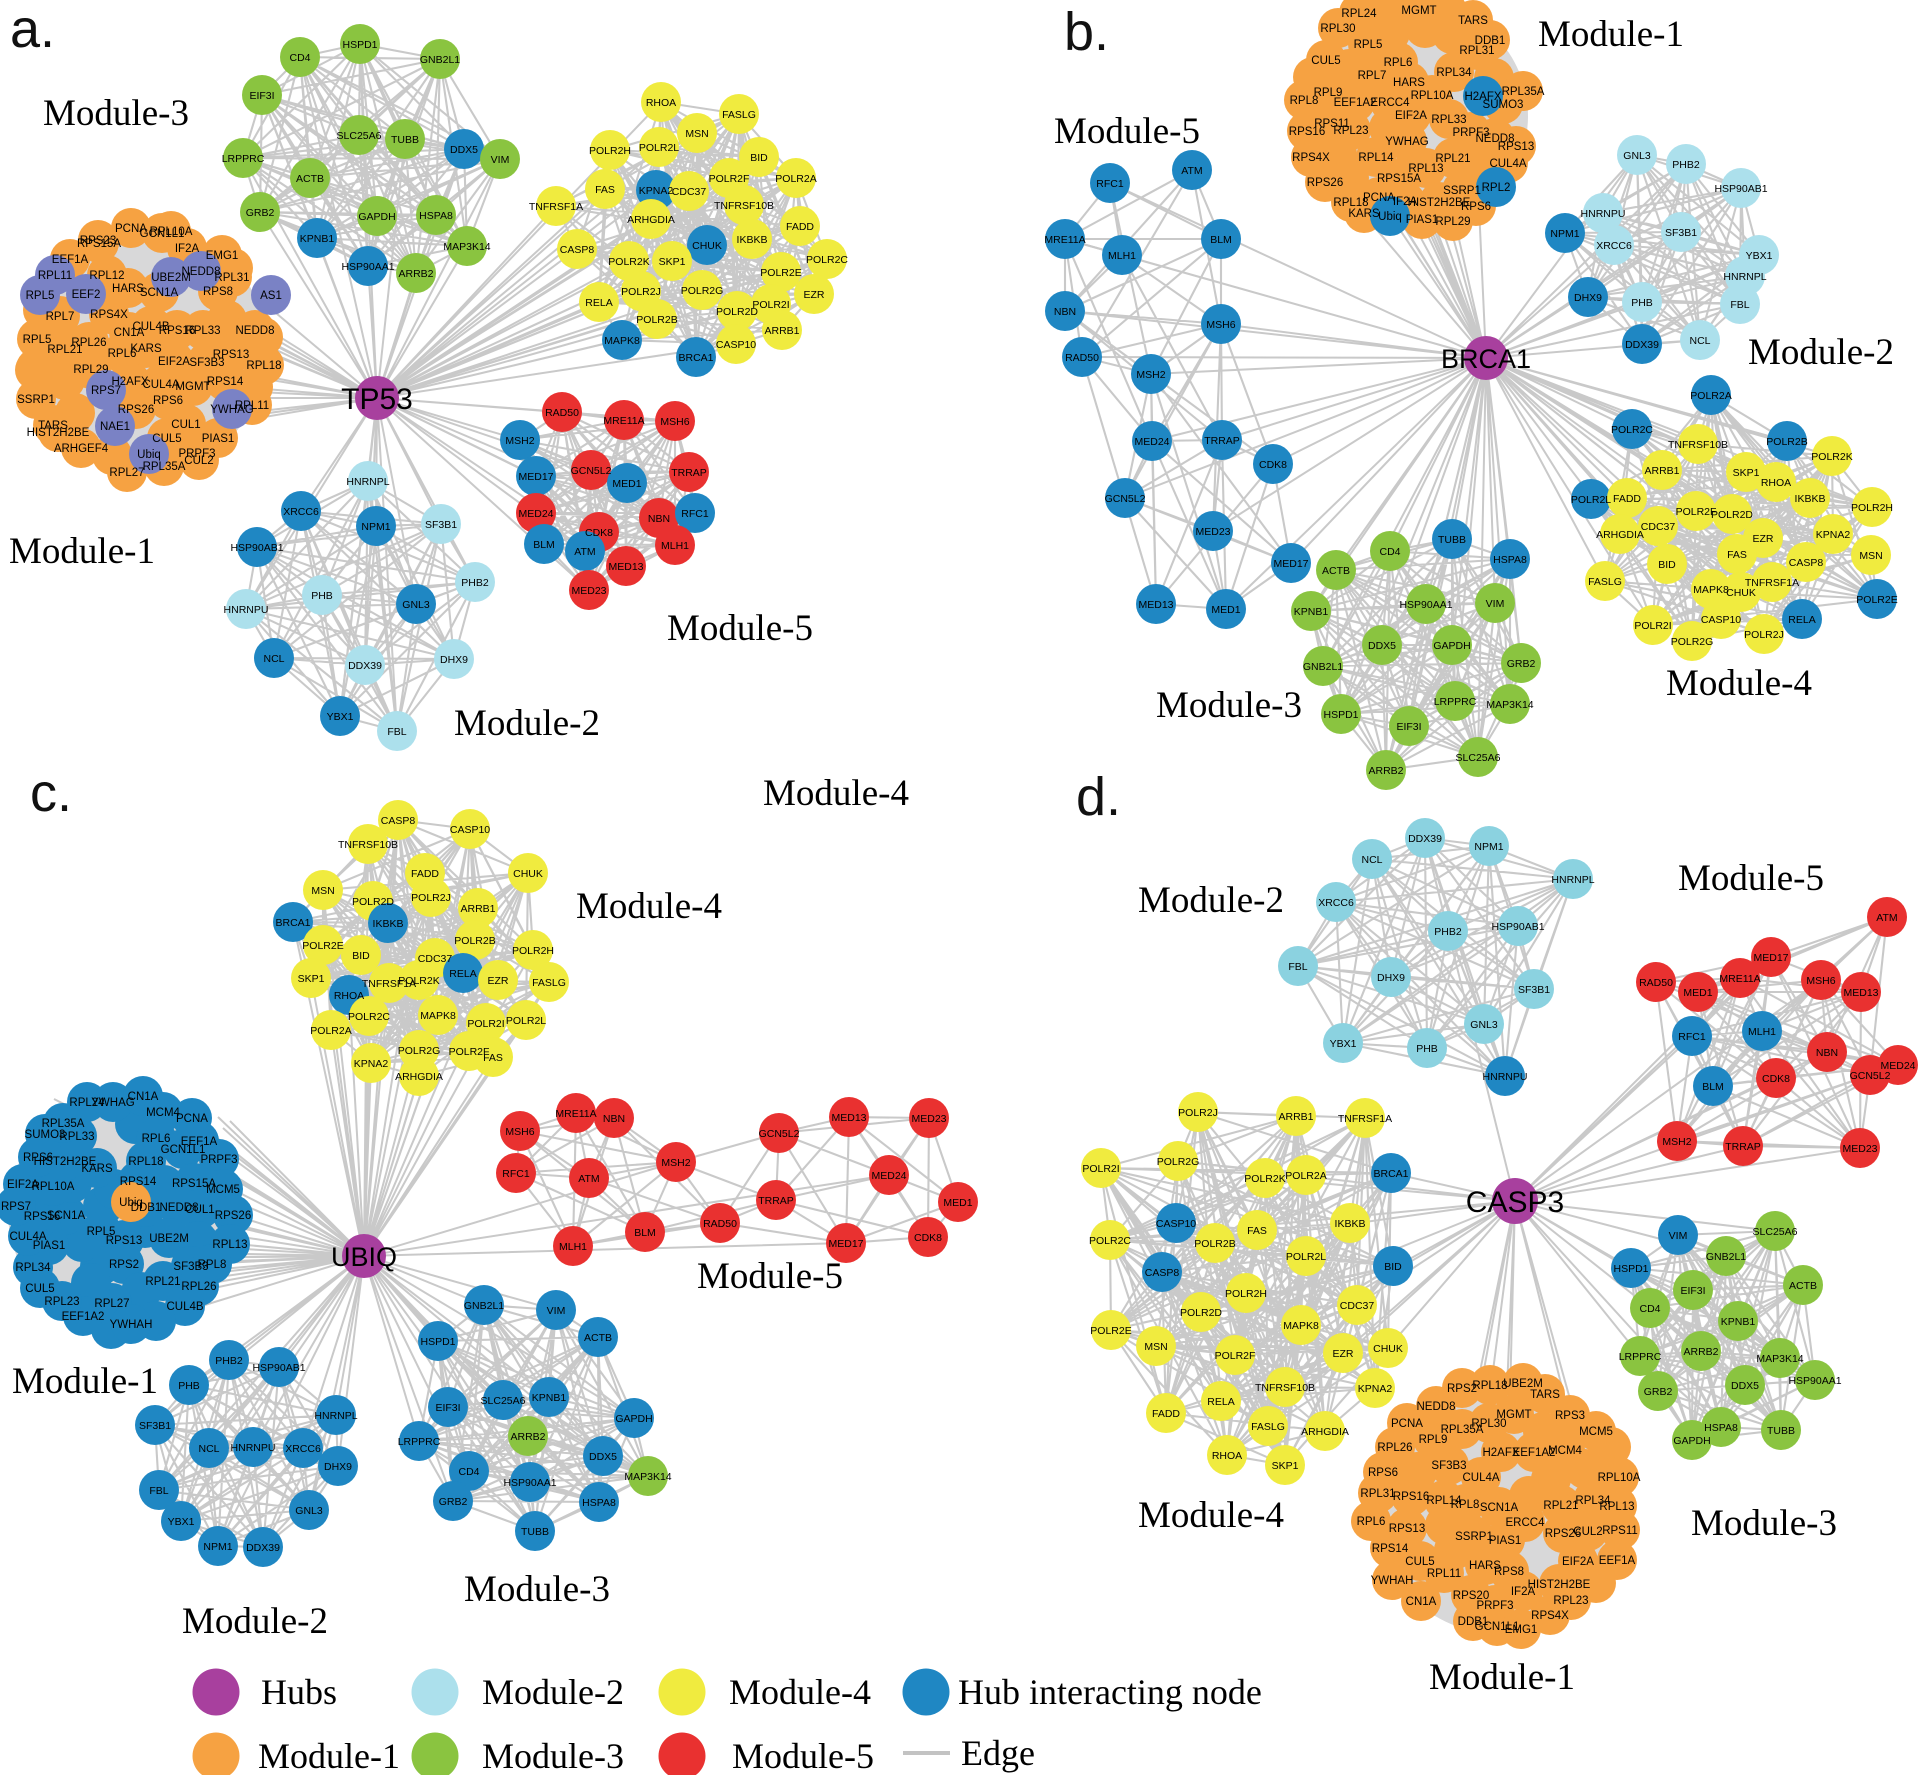  What do you see at coordinates (129, 382) in the screenshot?
I see `svg-text: H2AFX` at bounding box center [129, 382].